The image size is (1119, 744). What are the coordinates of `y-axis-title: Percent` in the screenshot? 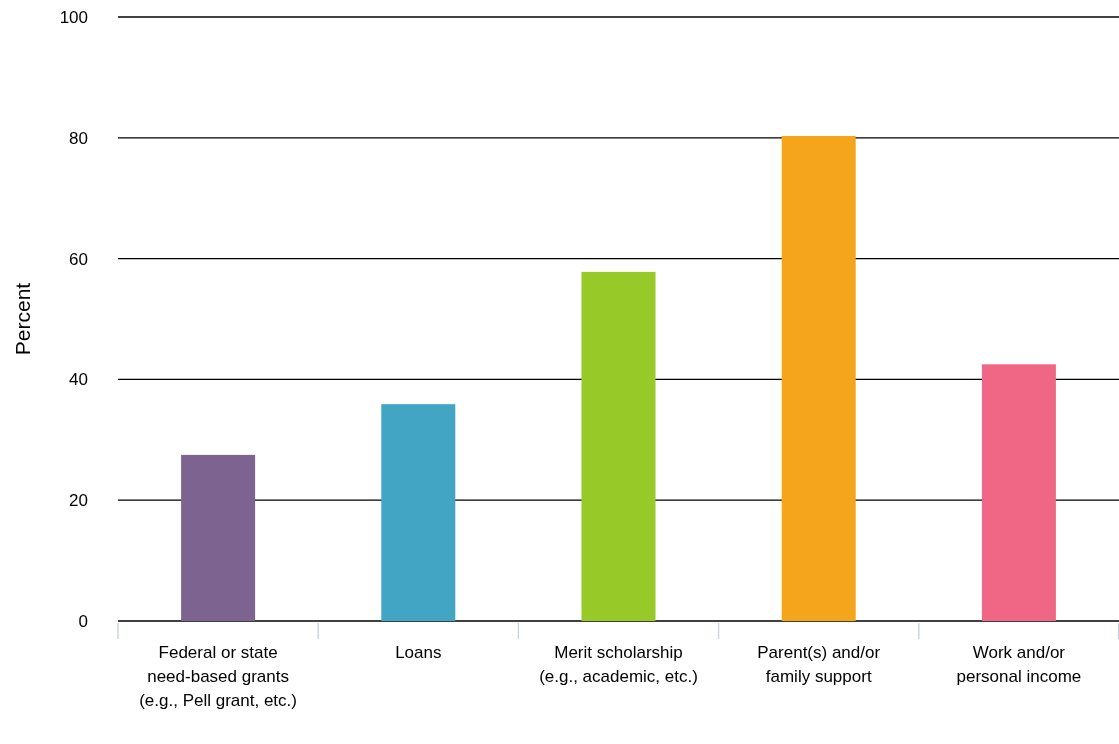 It's located at (22, 319).